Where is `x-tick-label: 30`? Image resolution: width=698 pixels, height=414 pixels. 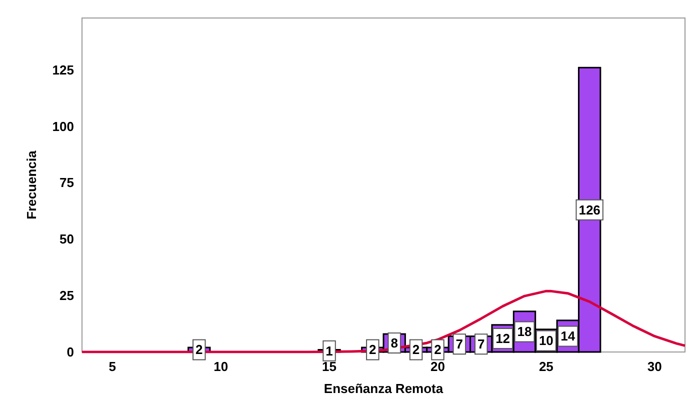 x-tick-label: 30 is located at coordinates (654, 366).